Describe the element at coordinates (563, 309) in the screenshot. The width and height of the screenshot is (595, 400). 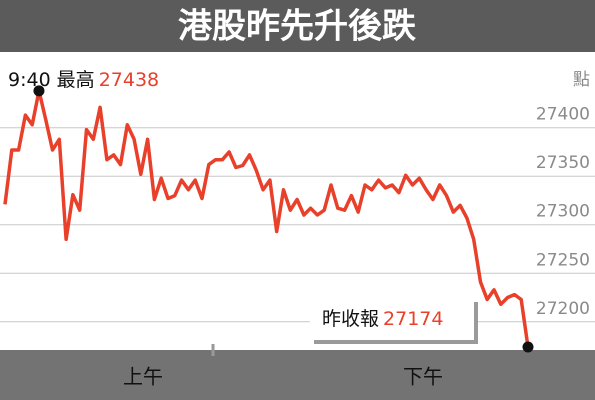
I see `y-tick-label: 27200` at that location.